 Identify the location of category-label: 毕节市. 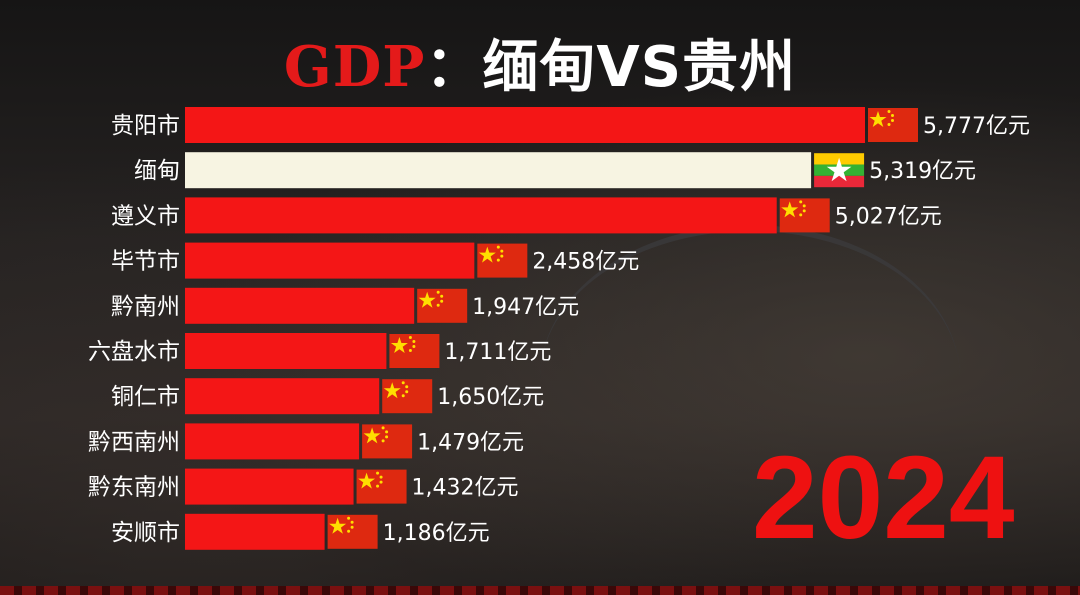
(145, 262).